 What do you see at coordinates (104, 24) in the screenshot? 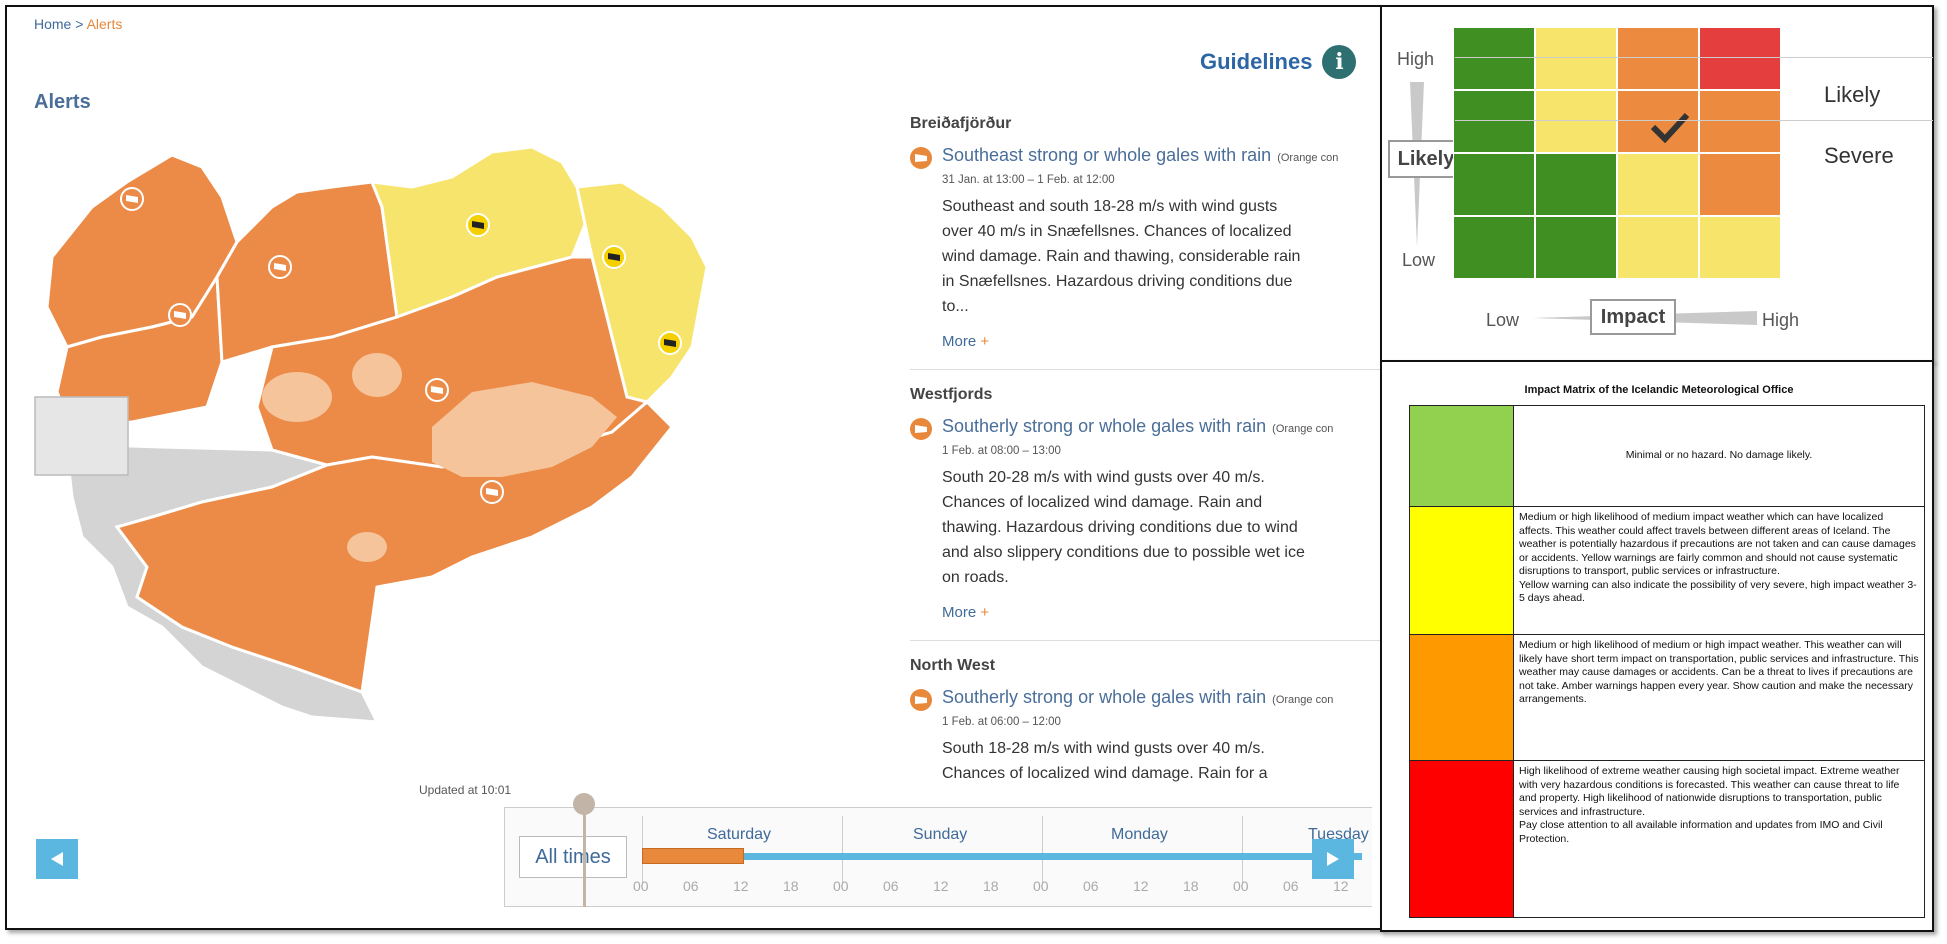
I see `breadcrumb-current: Alerts` at bounding box center [104, 24].